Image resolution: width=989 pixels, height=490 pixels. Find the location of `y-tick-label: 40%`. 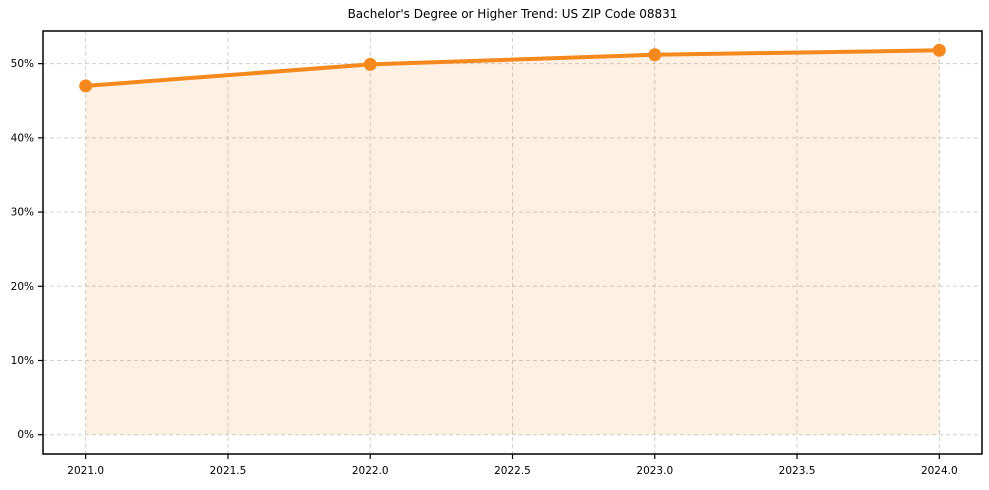

y-tick-label: 40% is located at coordinates (22, 138).